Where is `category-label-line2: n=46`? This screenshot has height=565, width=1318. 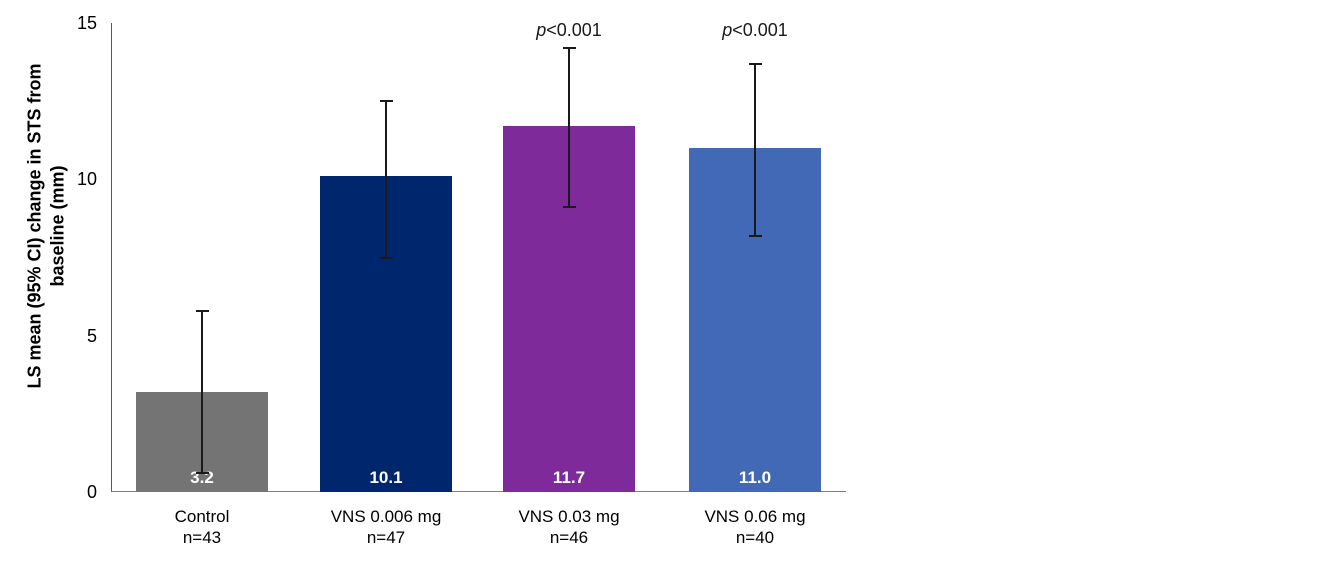
category-label-line2: n=46 is located at coordinates (569, 537).